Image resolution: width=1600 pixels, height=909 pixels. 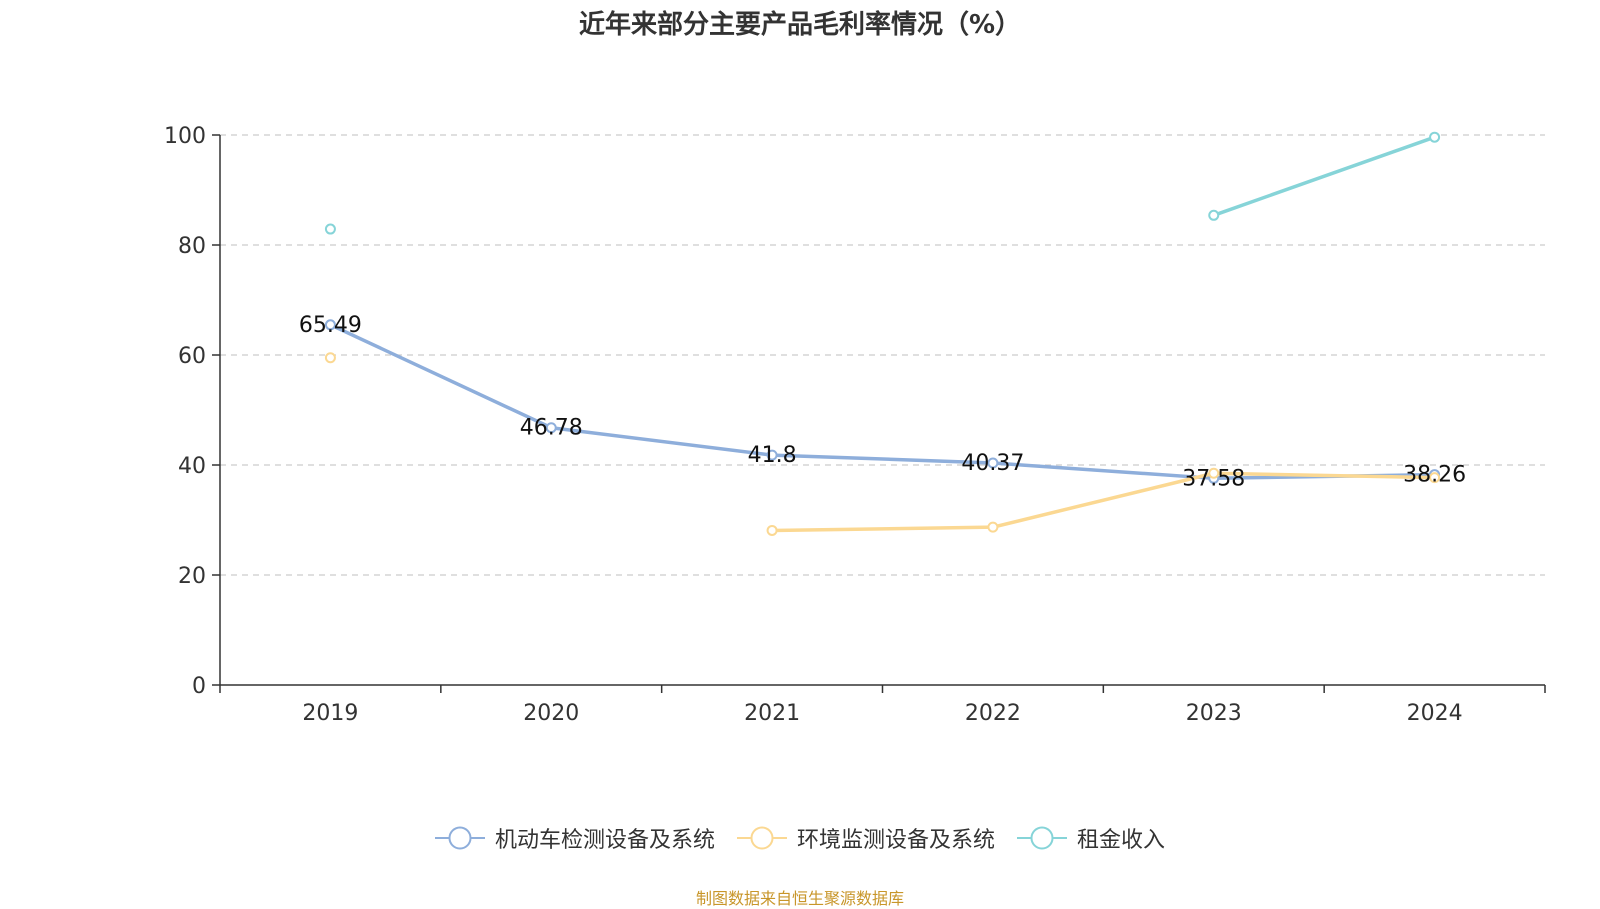 What do you see at coordinates (1435, 713) in the screenshot?
I see `x-tick-label: 2024` at bounding box center [1435, 713].